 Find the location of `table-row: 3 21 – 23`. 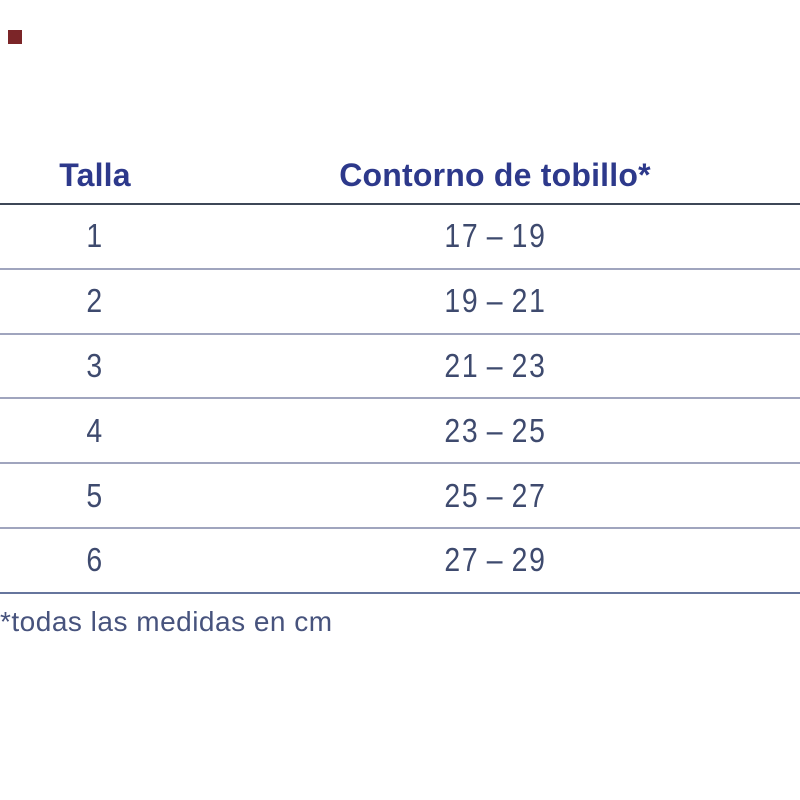

table-row: 3 21 – 23 is located at coordinates (400, 367).